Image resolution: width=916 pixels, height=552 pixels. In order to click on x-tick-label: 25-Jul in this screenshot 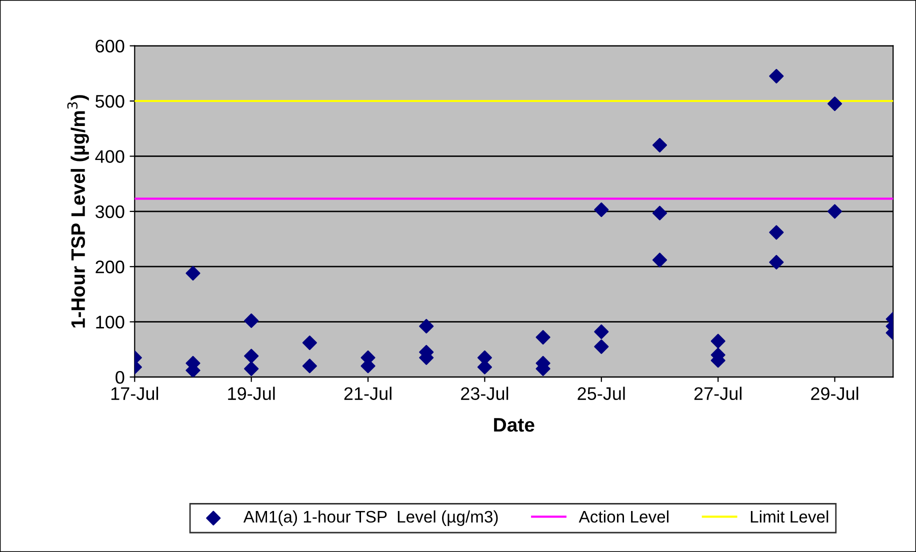, I will do `click(601, 393)`.